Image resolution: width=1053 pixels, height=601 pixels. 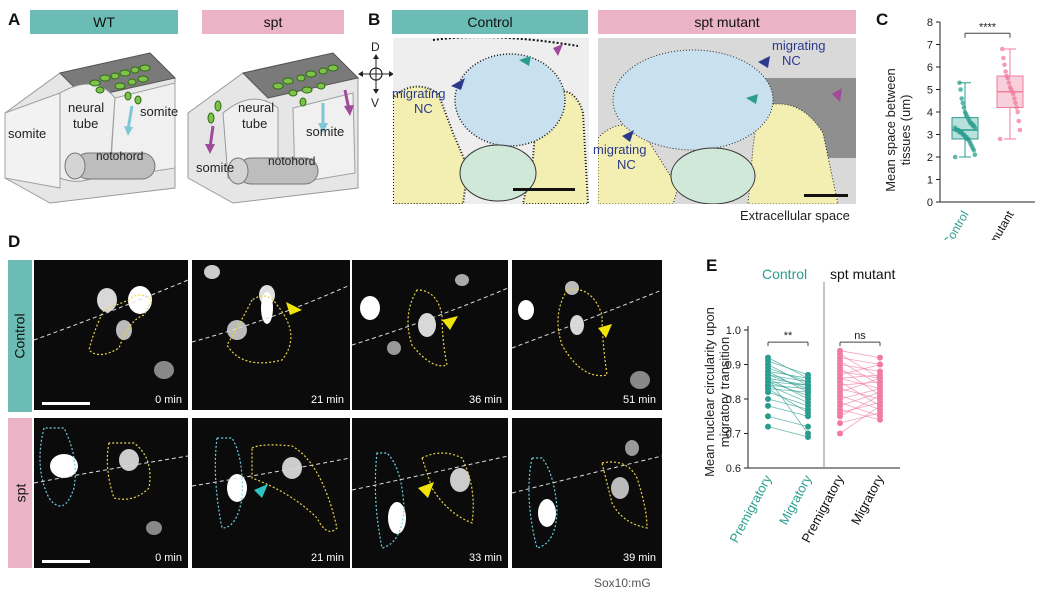 What do you see at coordinates (882, 19) in the screenshot?
I see `panel-c-label: C` at bounding box center [882, 19].